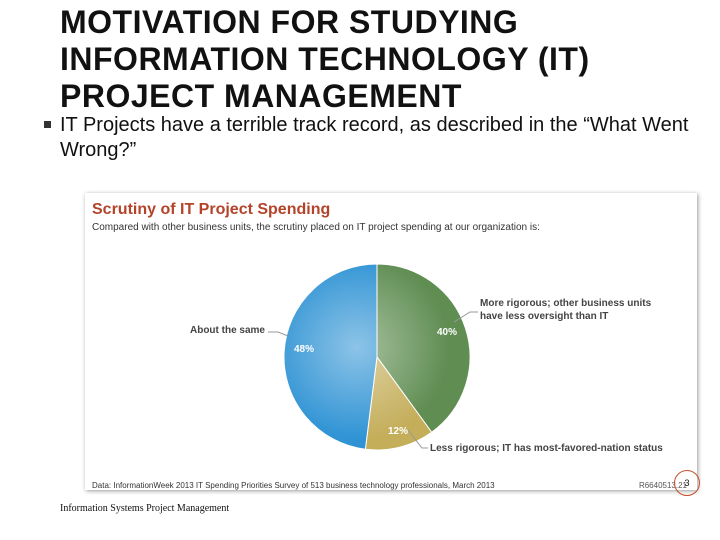 The height and width of the screenshot is (540, 720). I want to click on title-line: MOTIVATION FOR STUDYING, so click(289, 22).